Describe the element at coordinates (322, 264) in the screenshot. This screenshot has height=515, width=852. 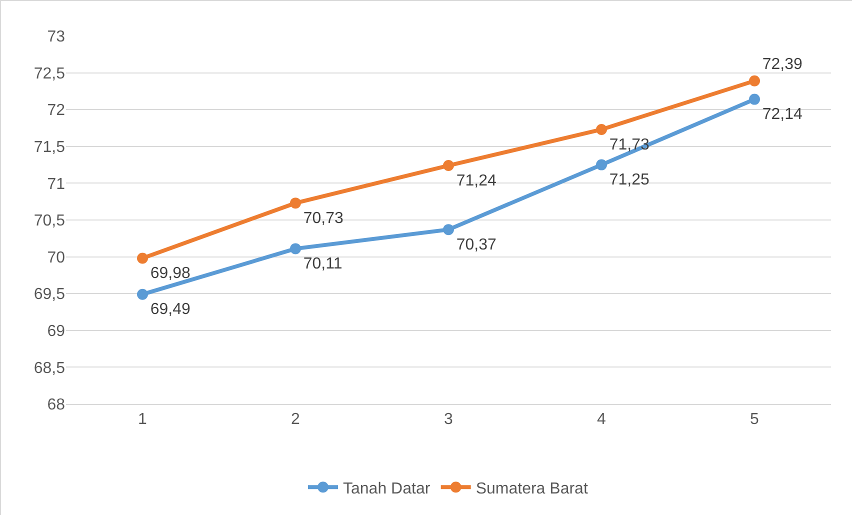
I see `data-label: 70,11` at that location.